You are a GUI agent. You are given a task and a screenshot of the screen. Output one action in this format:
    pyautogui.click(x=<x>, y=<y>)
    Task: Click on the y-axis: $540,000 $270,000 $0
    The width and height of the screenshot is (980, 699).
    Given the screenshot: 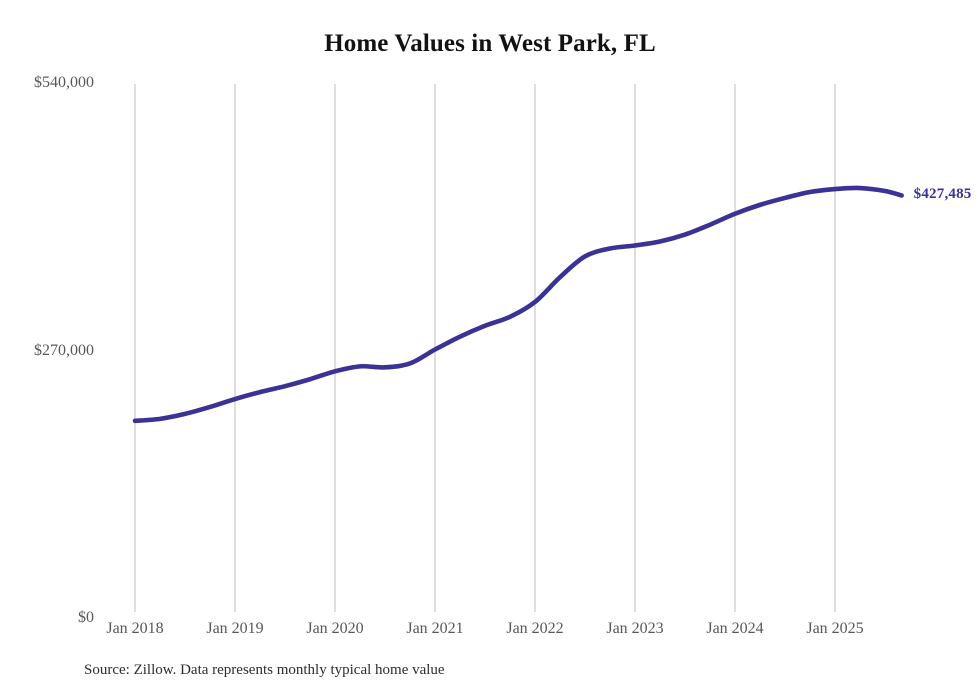 What is the action you would take?
    pyautogui.click(x=47, y=349)
    